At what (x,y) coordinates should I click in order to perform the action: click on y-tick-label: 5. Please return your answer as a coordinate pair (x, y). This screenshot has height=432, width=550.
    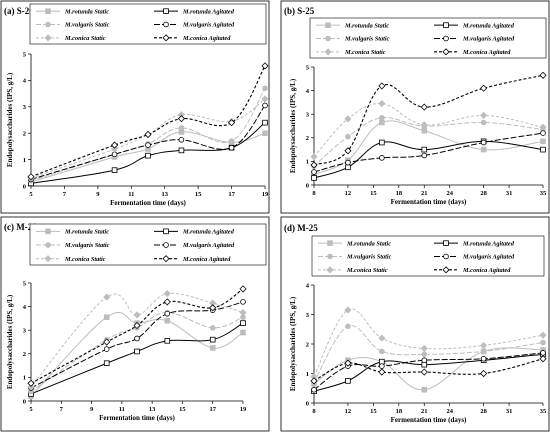
    Looking at the image, I should click on (25, 283).